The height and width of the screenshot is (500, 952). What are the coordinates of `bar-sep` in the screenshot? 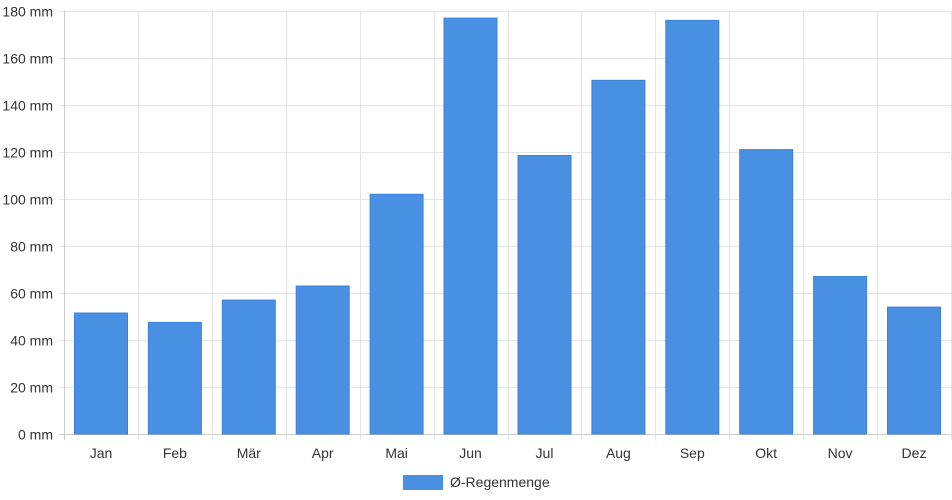 It's located at (692, 227).